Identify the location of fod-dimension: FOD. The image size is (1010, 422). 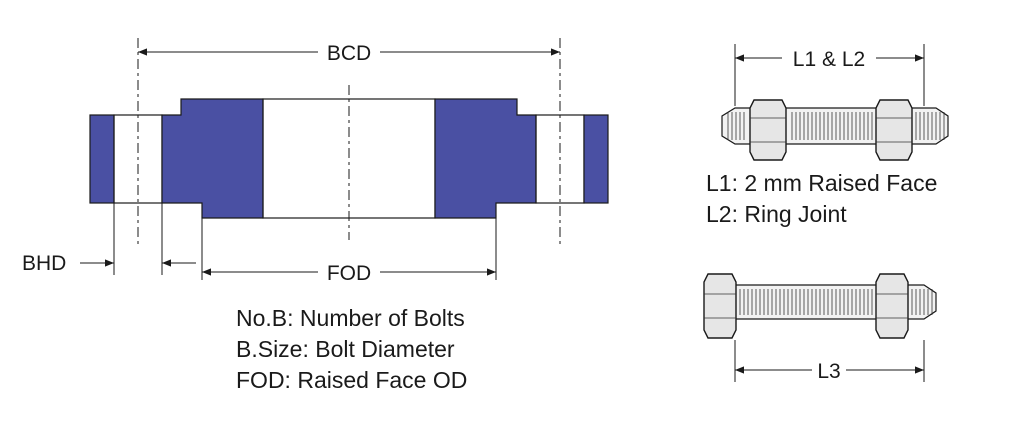
(349, 251).